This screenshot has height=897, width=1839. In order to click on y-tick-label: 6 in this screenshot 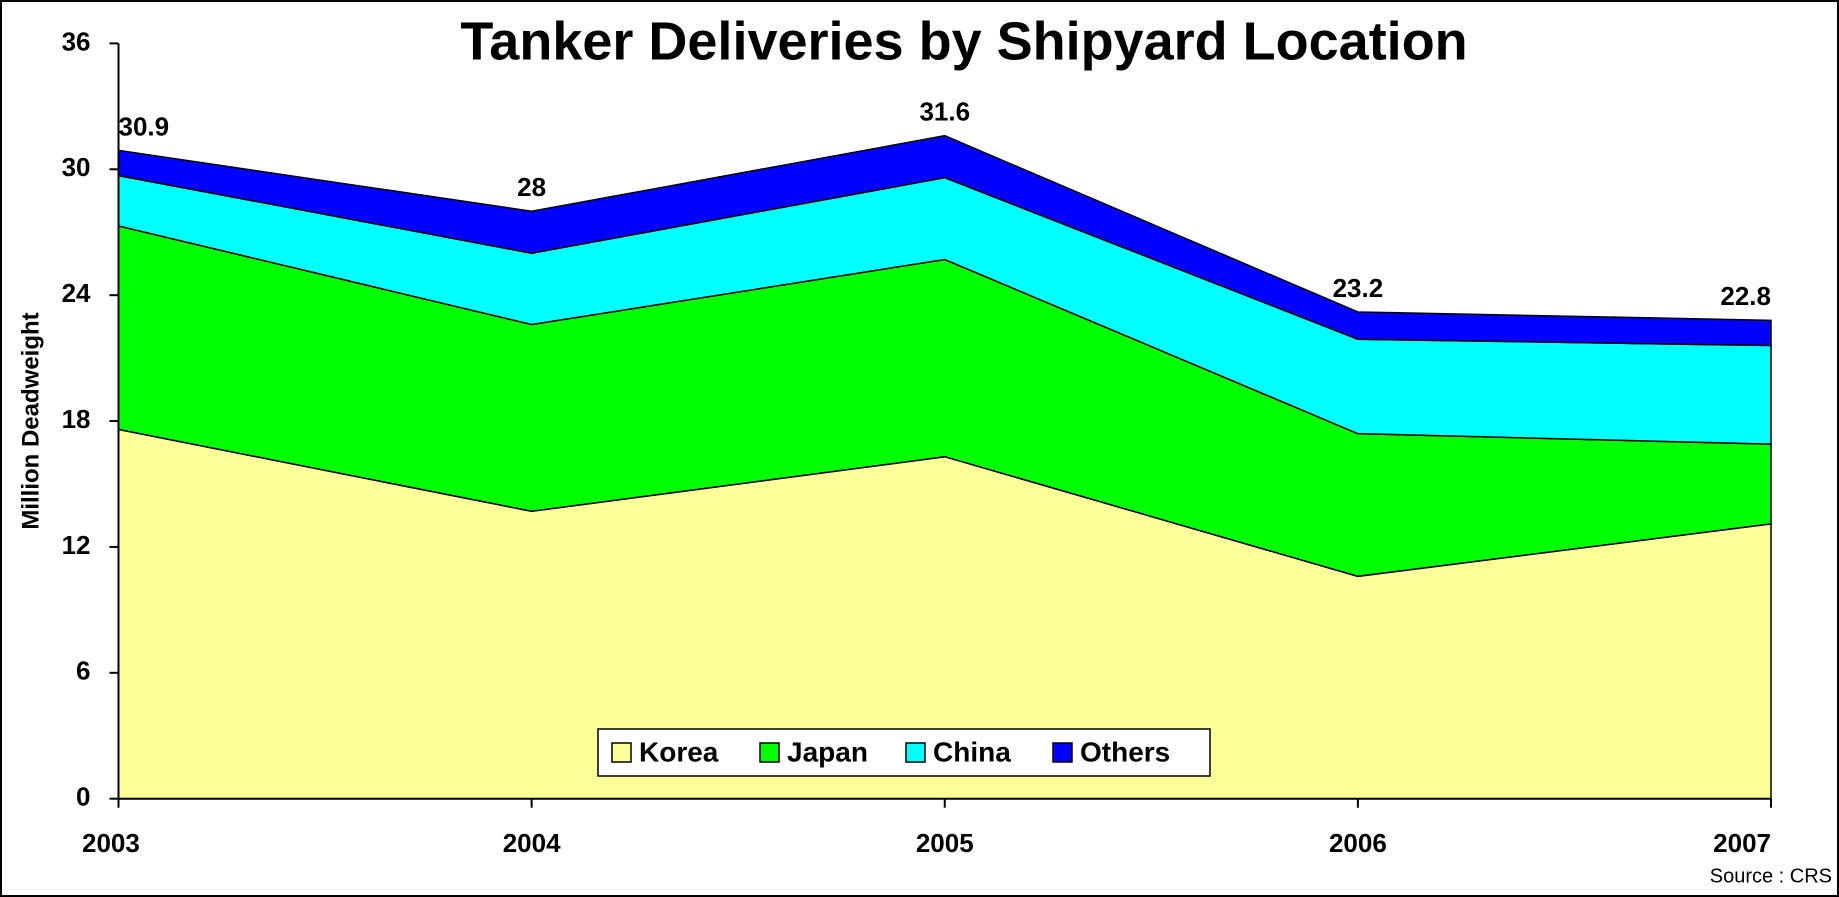, I will do `click(83, 671)`.